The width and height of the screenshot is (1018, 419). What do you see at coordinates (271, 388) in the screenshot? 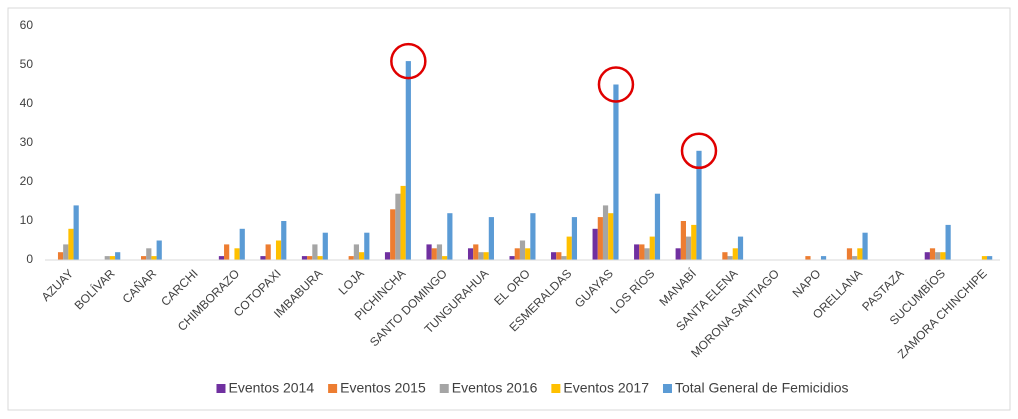
I see `legend-label: Eventos 2014` at bounding box center [271, 388].